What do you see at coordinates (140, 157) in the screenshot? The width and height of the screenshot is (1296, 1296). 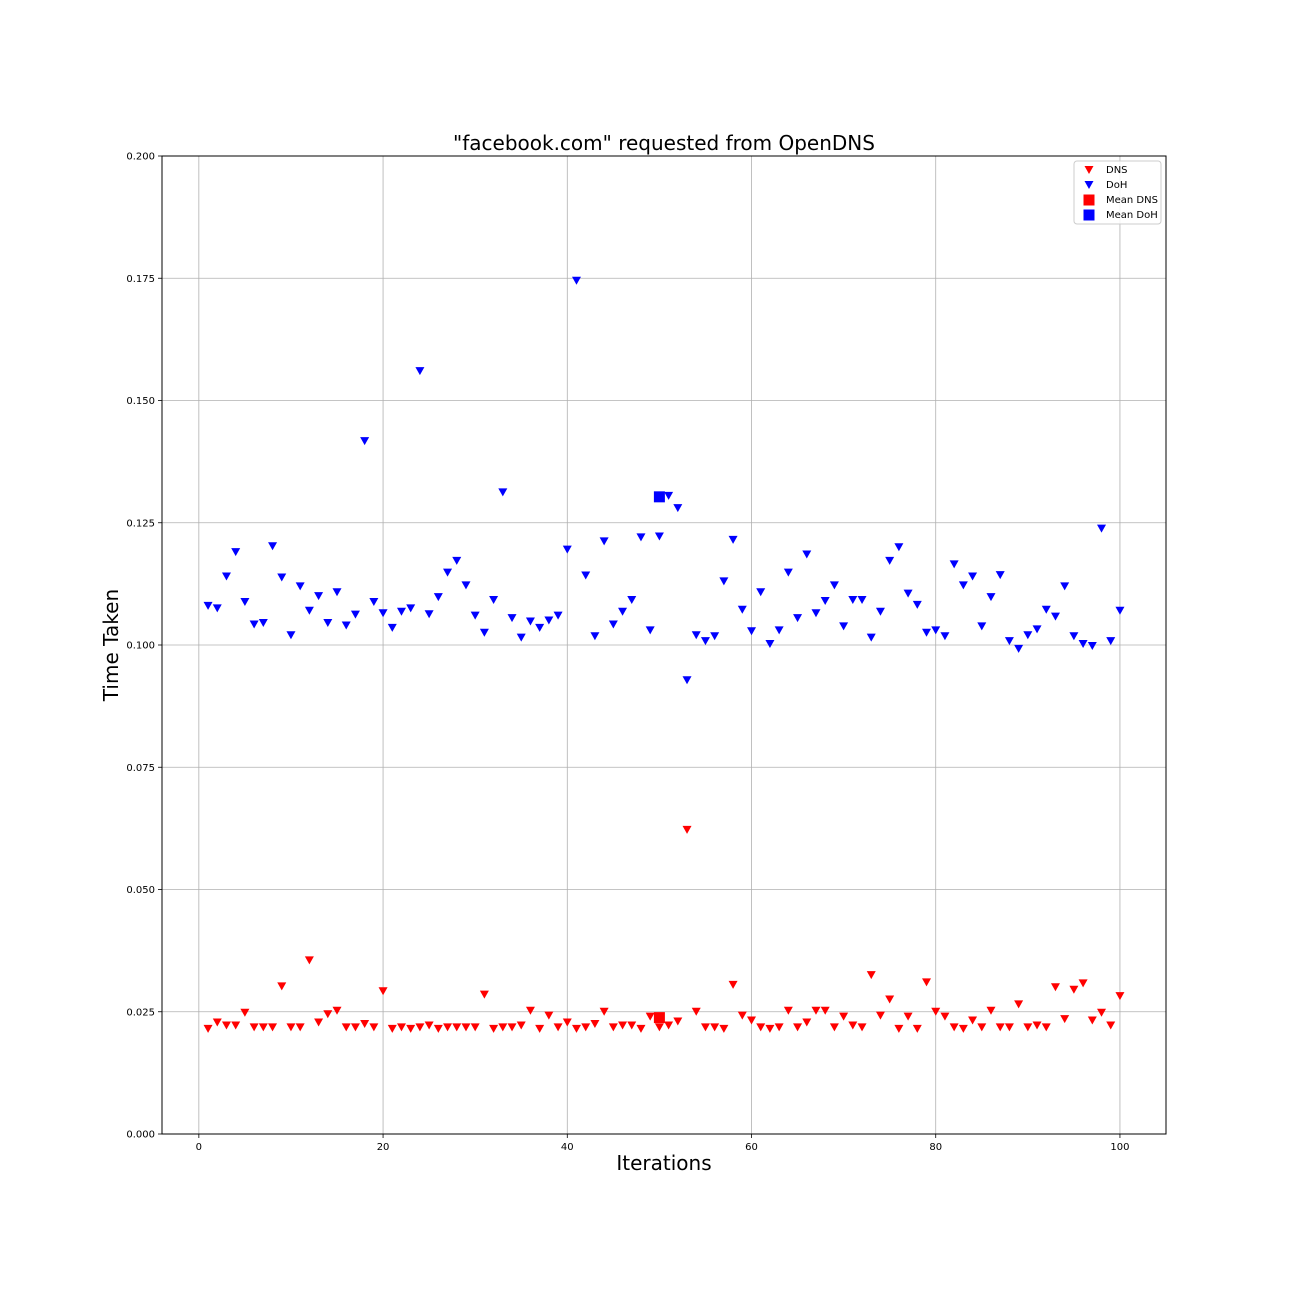 I see `y-tick-label: 0.200` at bounding box center [140, 157].